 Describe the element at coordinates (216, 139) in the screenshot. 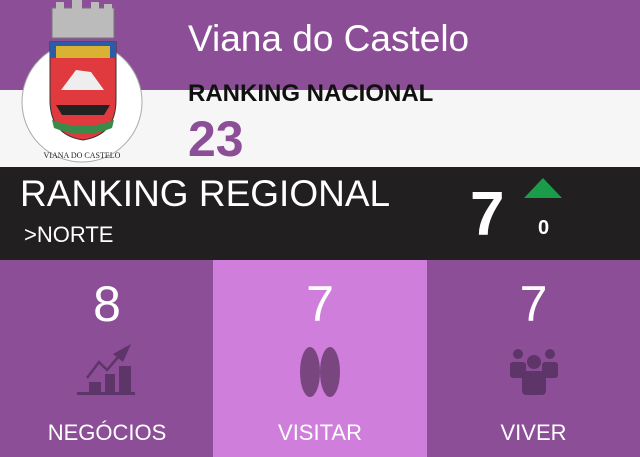

I see `national-ranking-value: 23` at that location.